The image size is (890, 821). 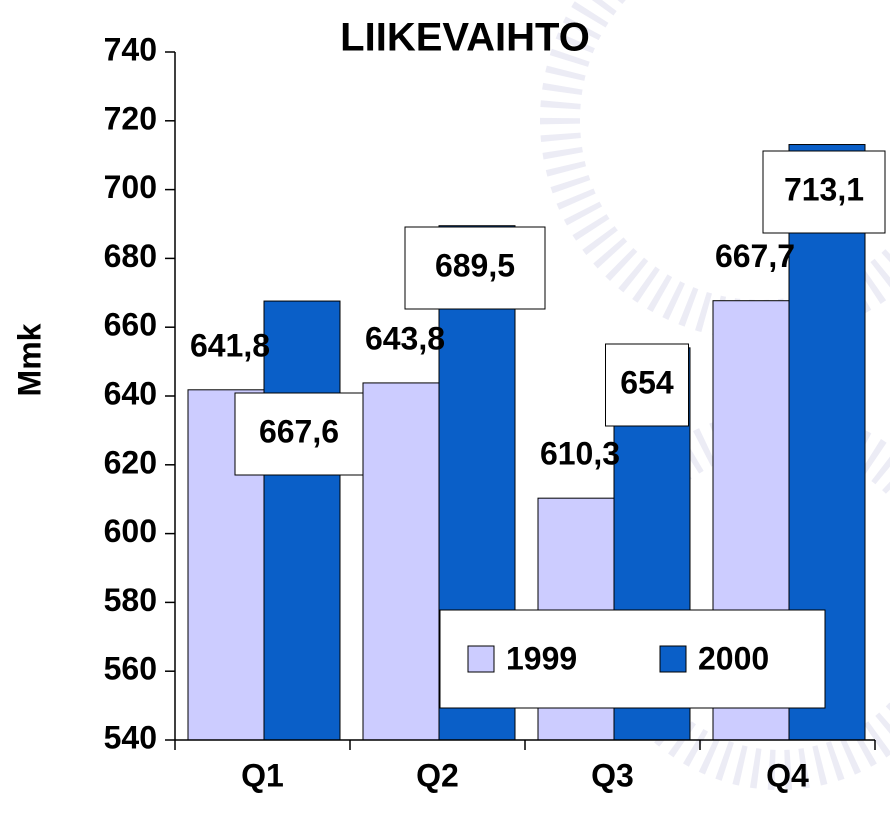 I want to click on y-tick-label: 720, so click(x=130, y=118).